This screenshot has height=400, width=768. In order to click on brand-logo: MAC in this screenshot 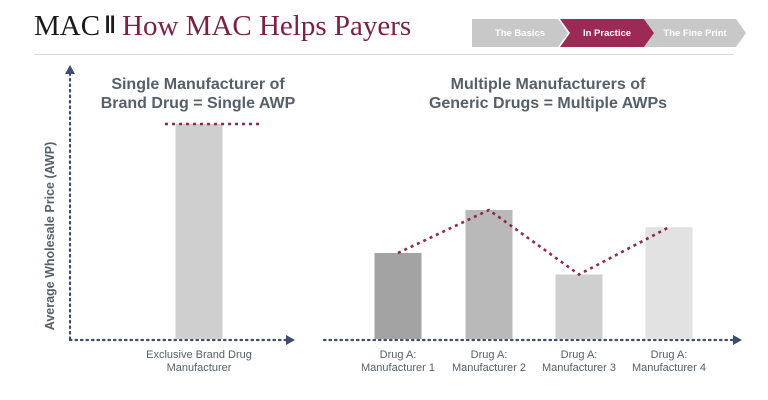, I will do `click(67, 26)`.